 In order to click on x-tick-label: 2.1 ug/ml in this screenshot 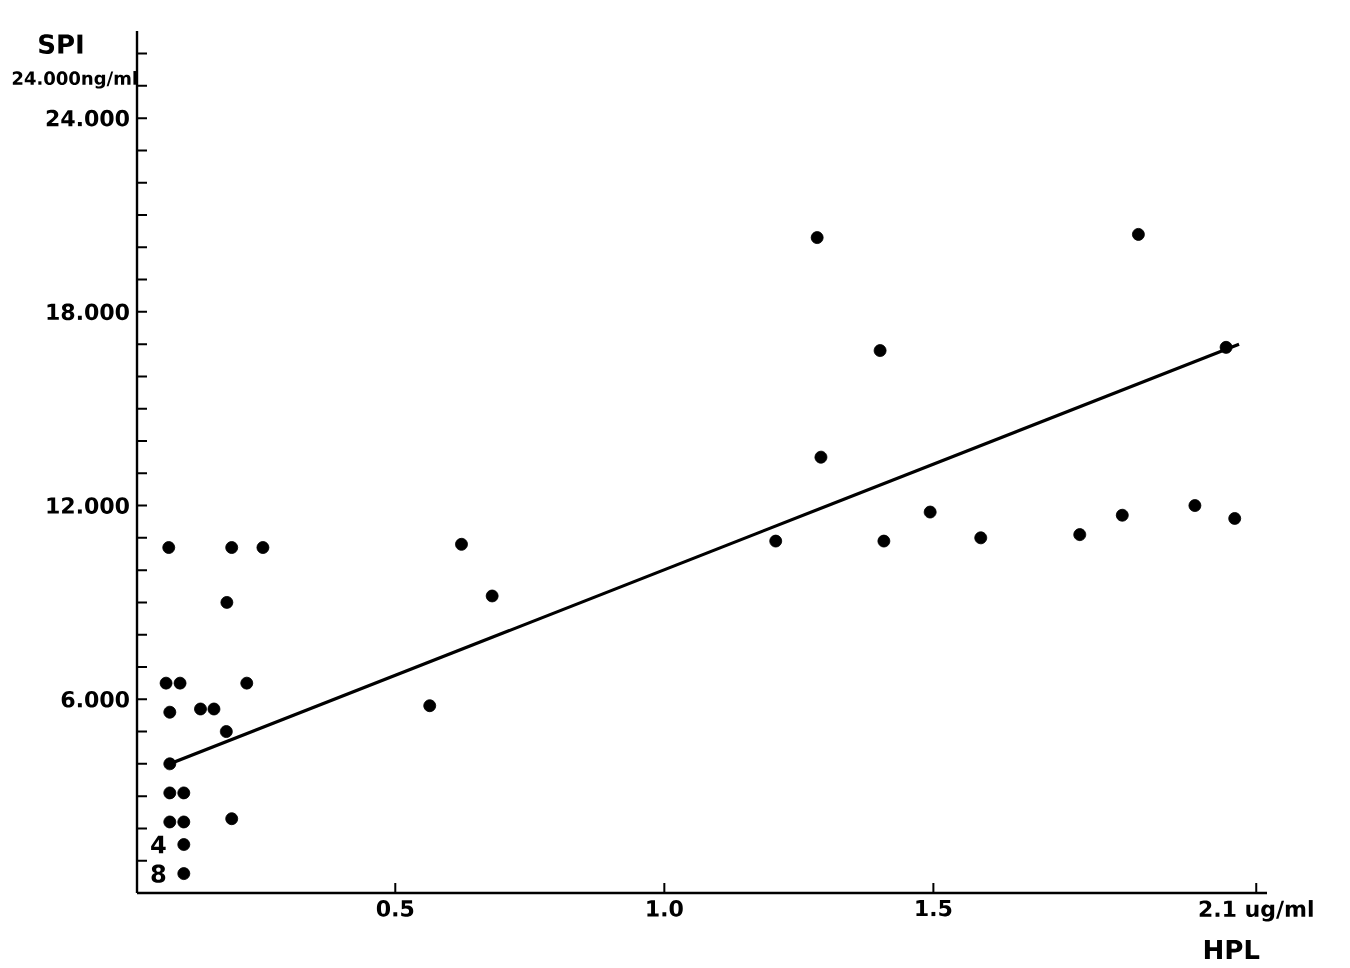, I will do `click(1256, 911)`.